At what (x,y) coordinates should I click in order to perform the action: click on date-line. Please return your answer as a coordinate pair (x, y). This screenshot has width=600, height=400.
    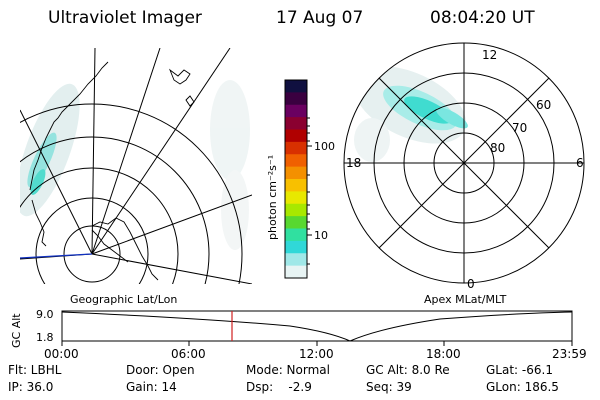
    Looking at the image, I should click on (56, 256).